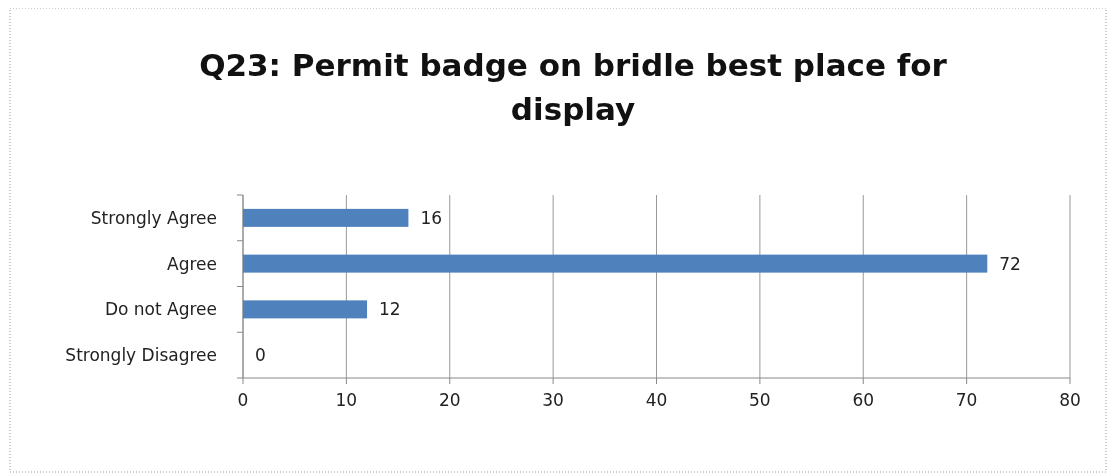 Image resolution: width=1118 pixels, height=474 pixels. What do you see at coordinates (431, 217) in the screenshot?
I see `data-label: 16` at bounding box center [431, 217].